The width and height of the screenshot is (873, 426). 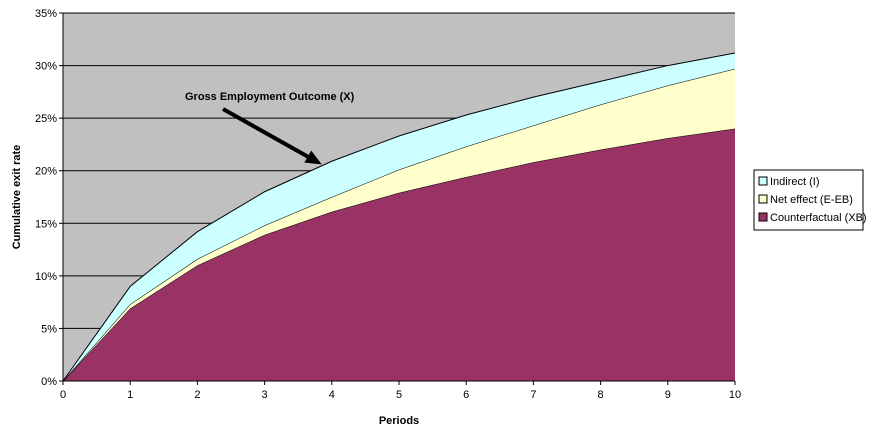 What do you see at coordinates (46, 277) in the screenshot?
I see `y-tick-label: 10%` at bounding box center [46, 277].